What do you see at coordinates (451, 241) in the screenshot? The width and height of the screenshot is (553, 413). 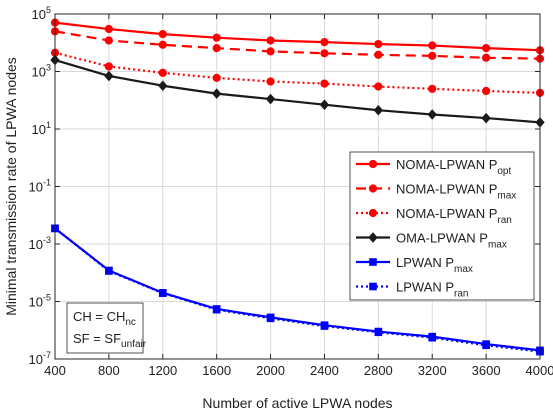 I see `legend-label: OMA-LPWAN Pmax` at bounding box center [451, 241].